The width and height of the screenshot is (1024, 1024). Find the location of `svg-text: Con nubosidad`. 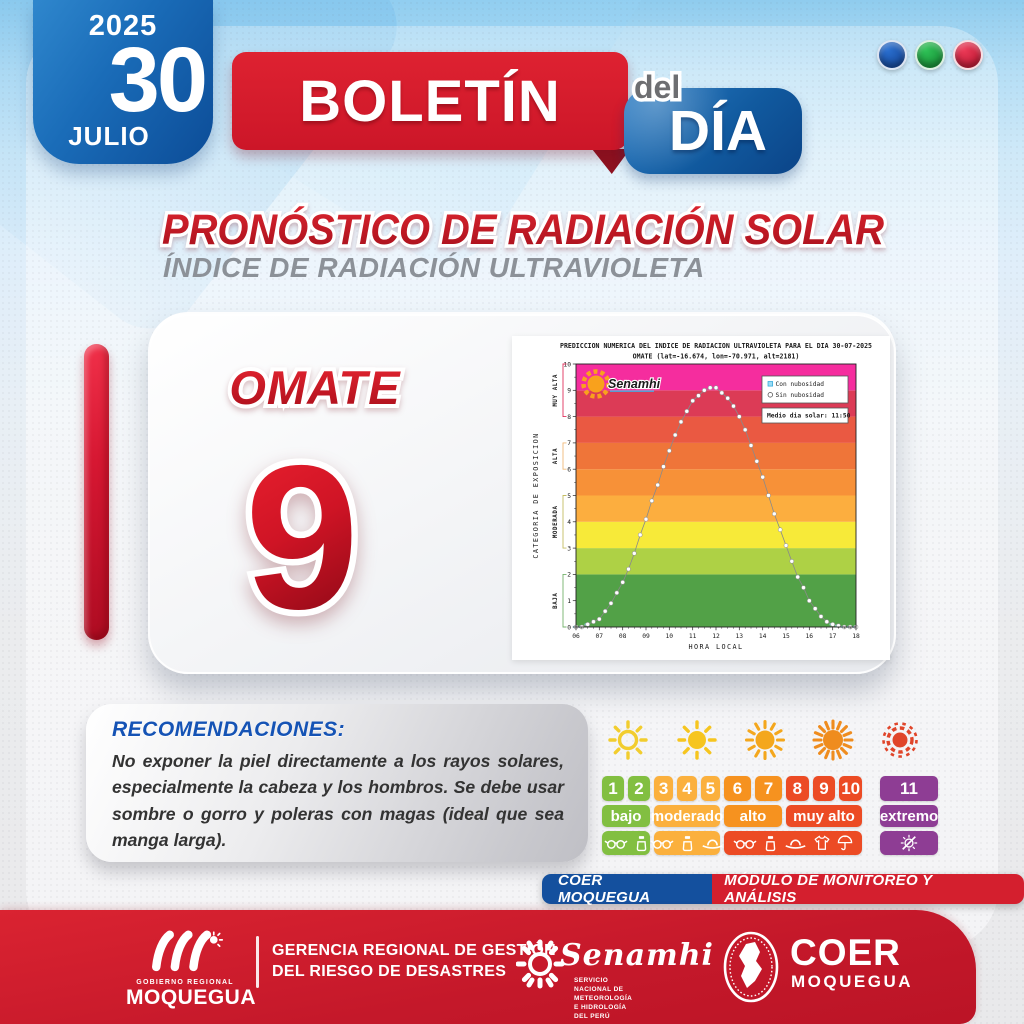

svg-text: Con nubosidad is located at coordinates (800, 384).